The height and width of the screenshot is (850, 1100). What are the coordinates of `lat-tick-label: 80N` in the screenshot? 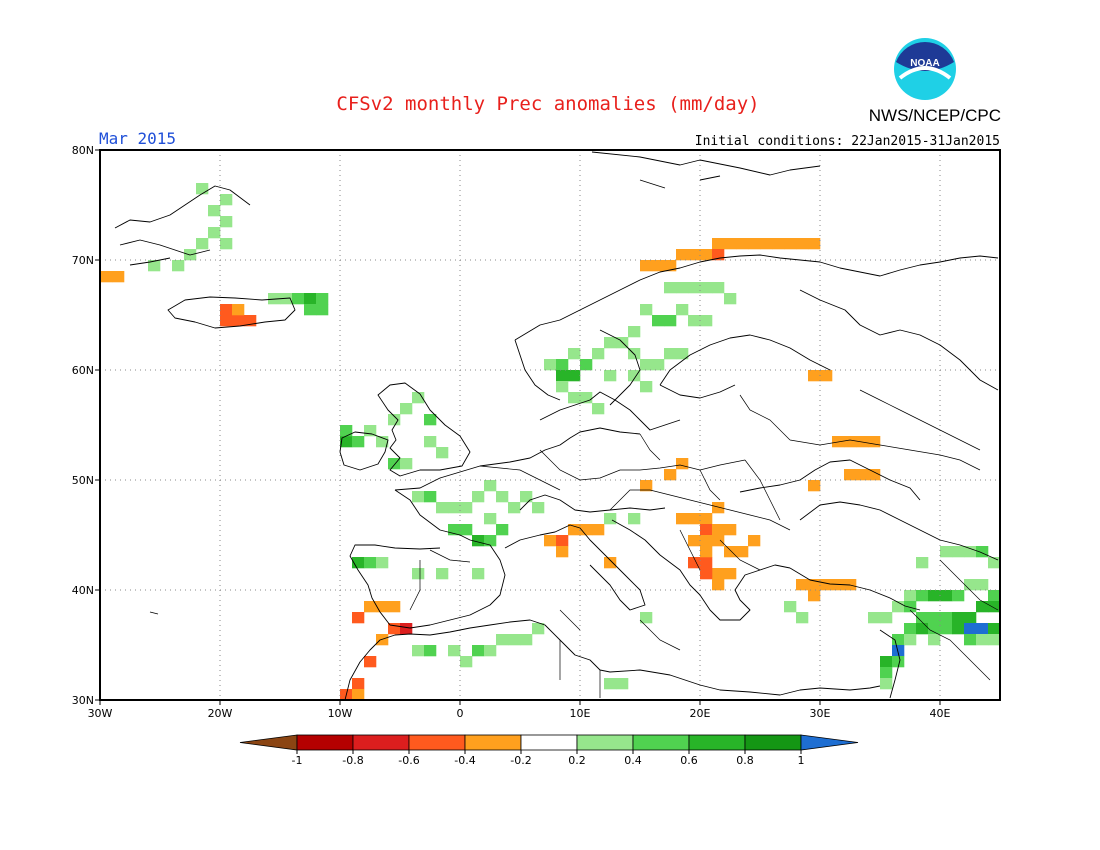 It's located at (83, 150).